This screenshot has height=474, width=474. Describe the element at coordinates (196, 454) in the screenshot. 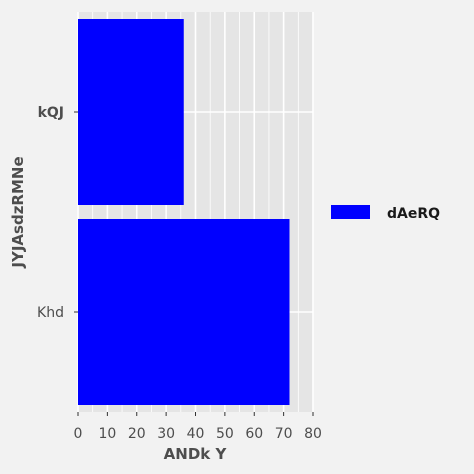

I see `x-axis-title: ANDk Y` at that location.